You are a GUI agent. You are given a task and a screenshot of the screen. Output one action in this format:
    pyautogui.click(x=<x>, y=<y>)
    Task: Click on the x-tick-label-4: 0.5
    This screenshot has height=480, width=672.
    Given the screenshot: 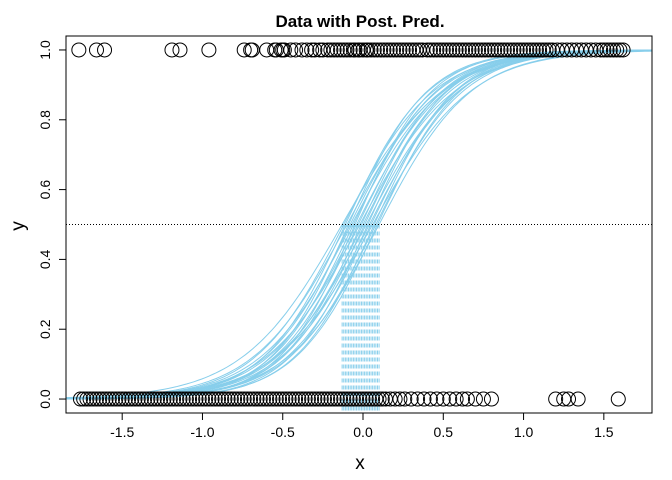 What is the action you would take?
    pyautogui.click(x=444, y=432)
    